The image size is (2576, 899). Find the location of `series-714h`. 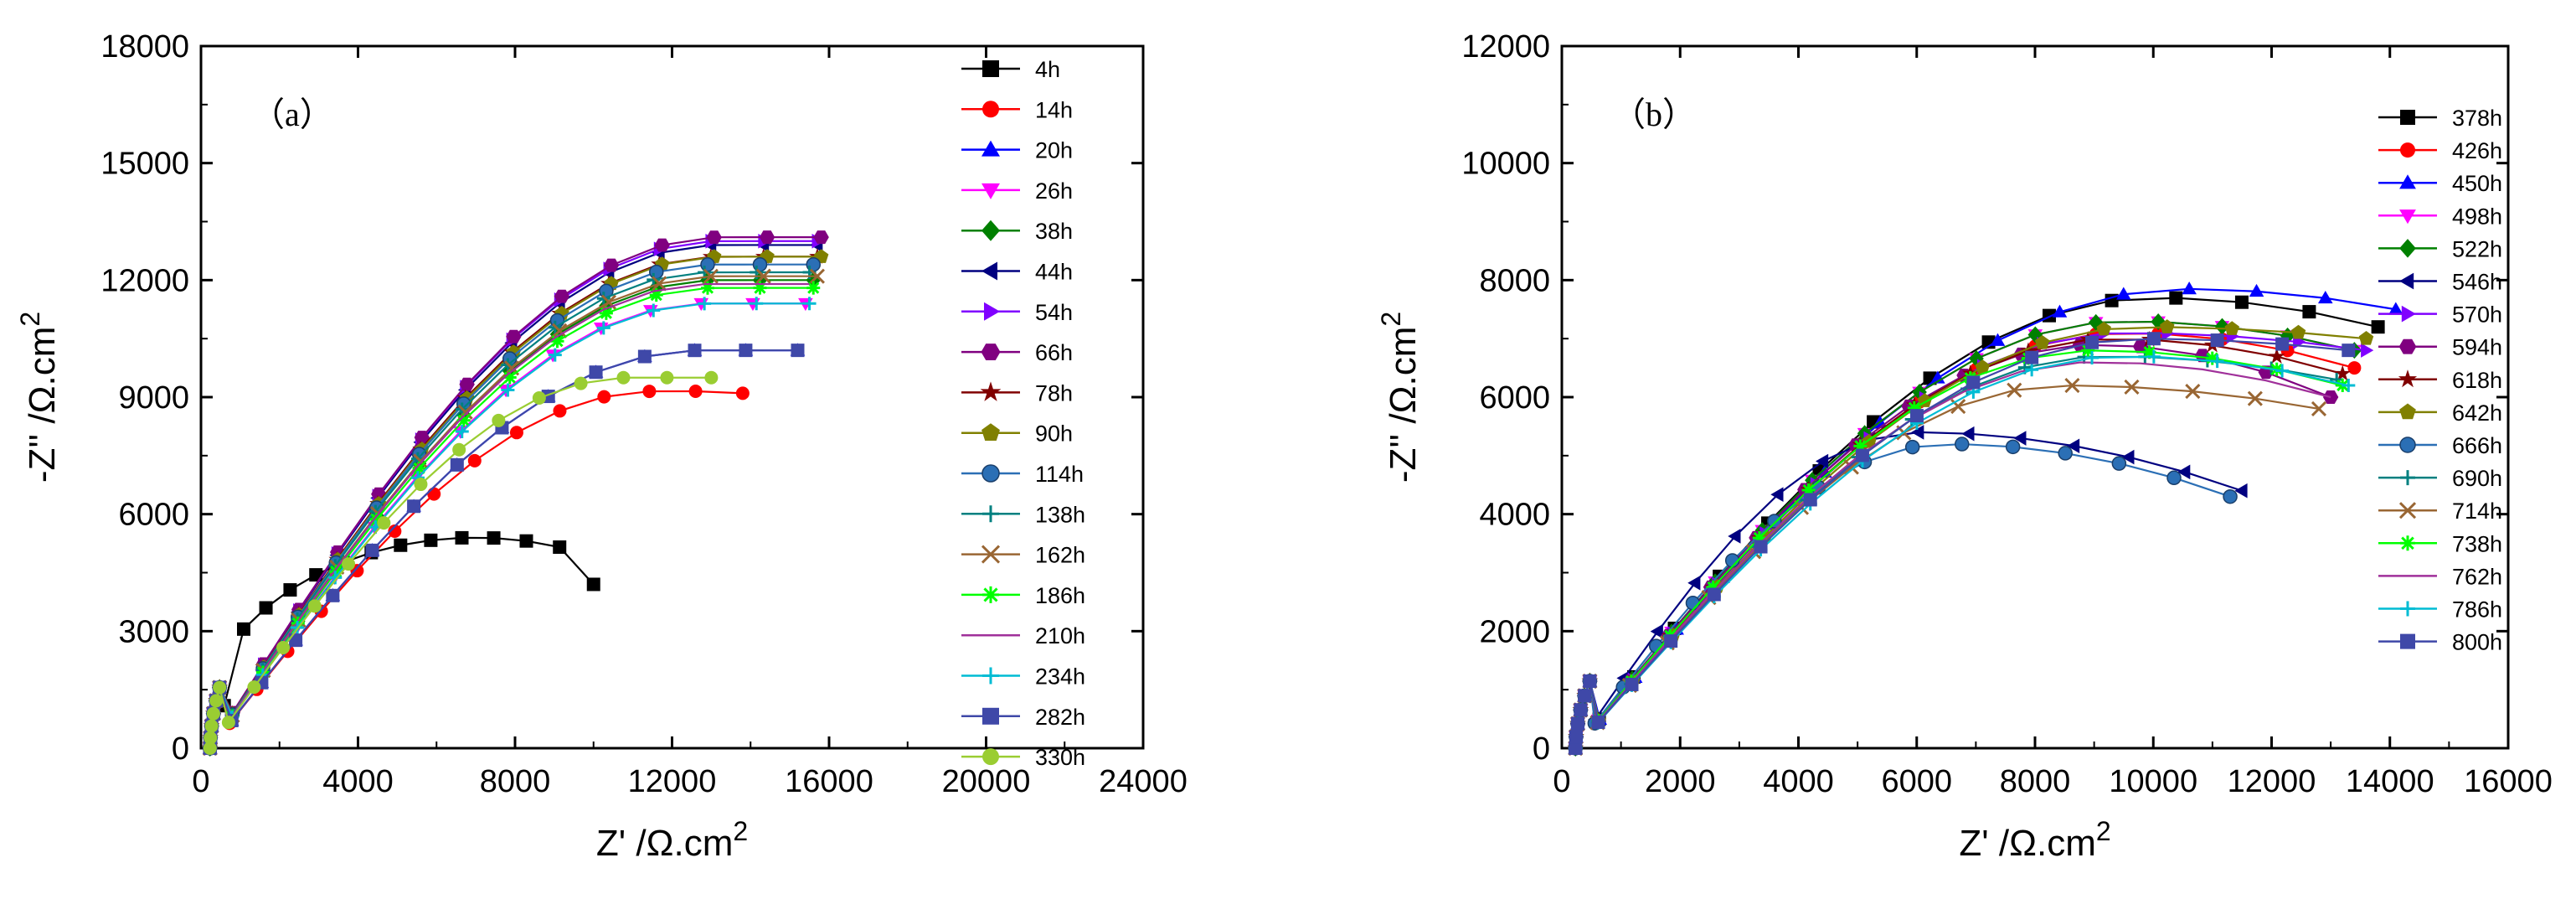

series-714h is located at coordinates (1947, 567).